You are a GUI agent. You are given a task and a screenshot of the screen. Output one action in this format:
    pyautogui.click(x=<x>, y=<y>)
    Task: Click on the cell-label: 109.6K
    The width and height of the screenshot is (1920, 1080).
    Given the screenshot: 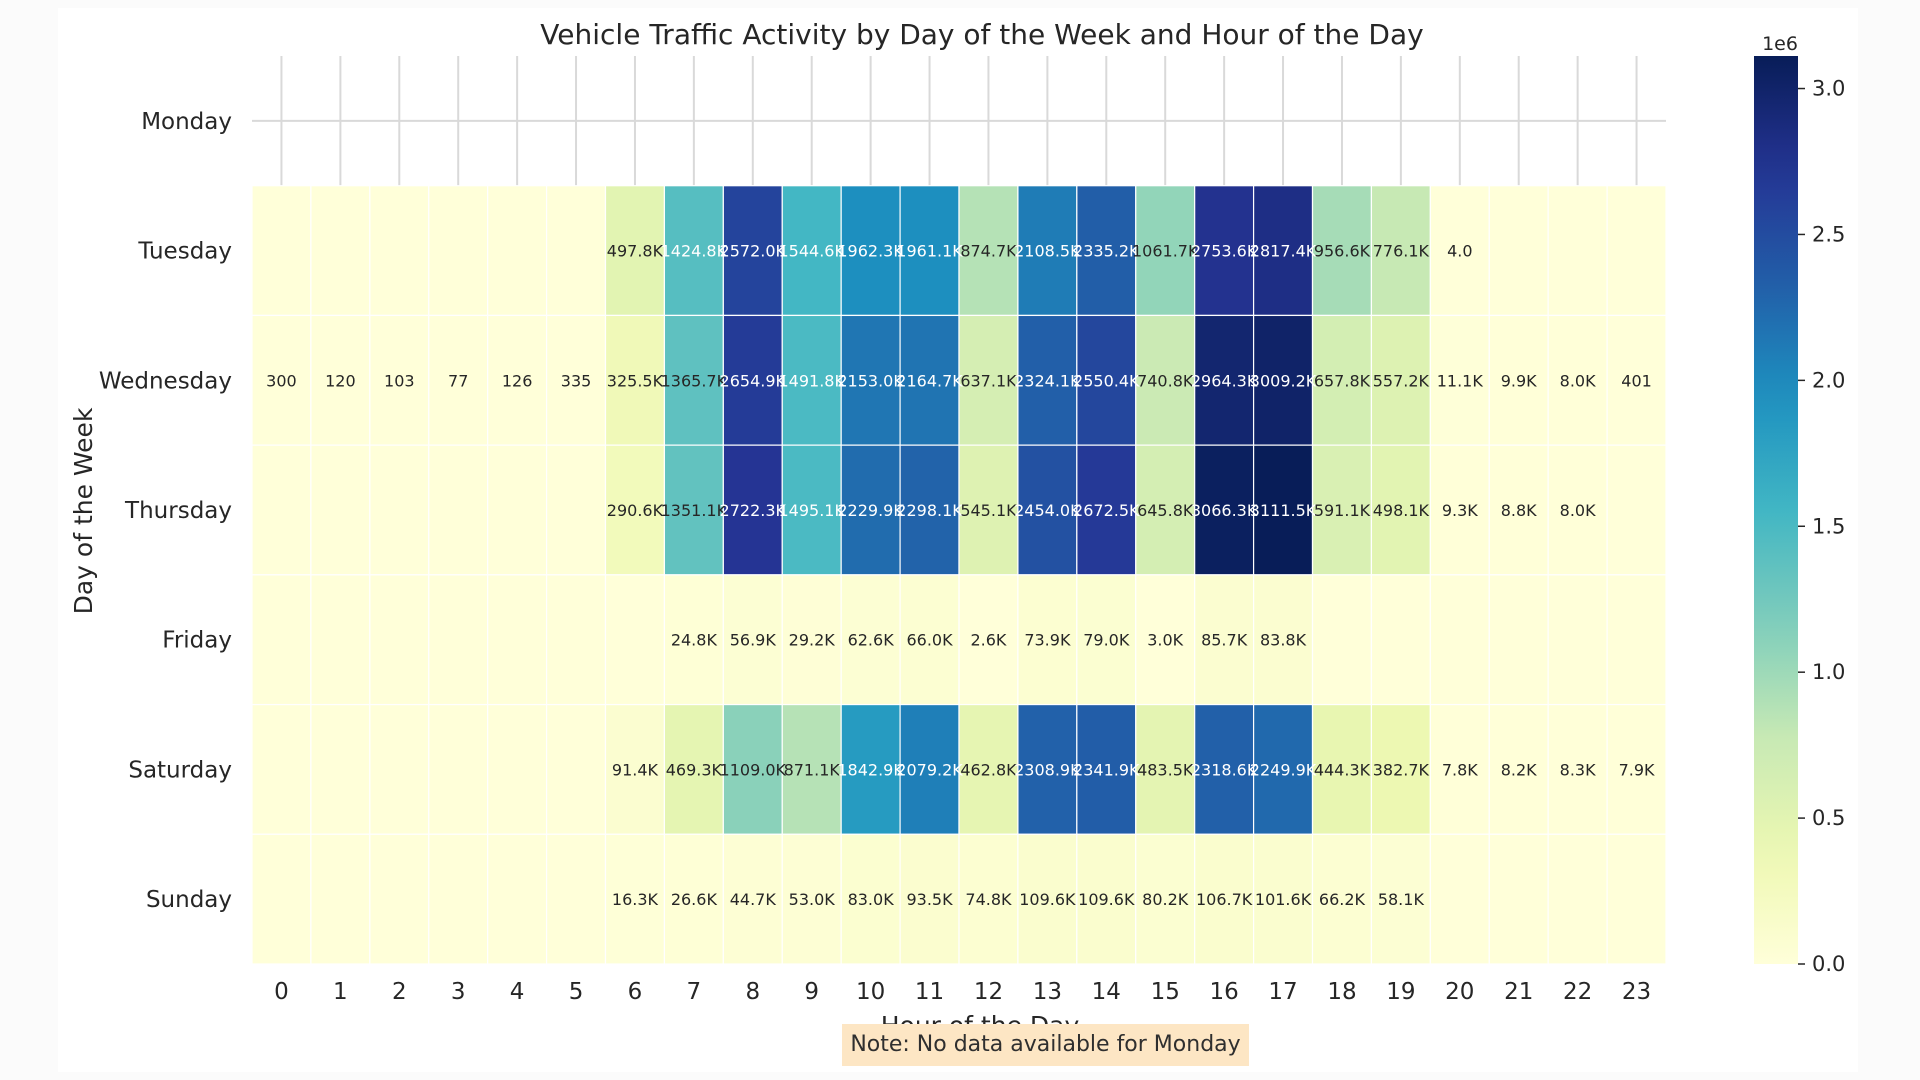 What is the action you would take?
    pyautogui.click(x=1106, y=899)
    